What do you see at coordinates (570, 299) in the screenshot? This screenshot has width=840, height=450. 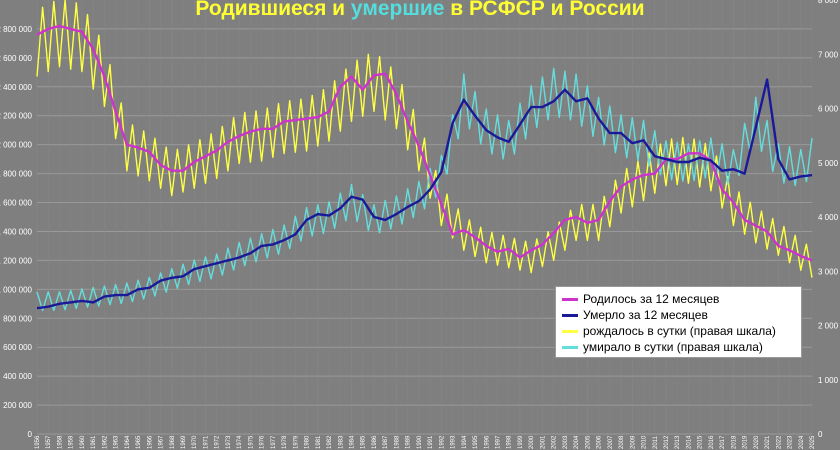 I see `legend-swatch-births-12m` at bounding box center [570, 299].